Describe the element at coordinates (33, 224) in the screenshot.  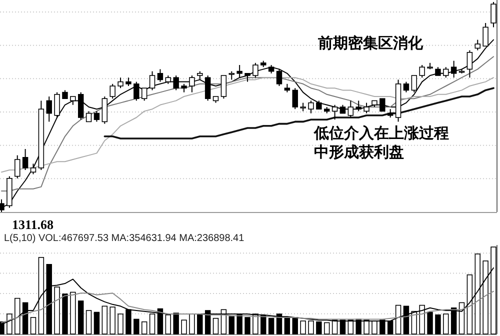
I see `text: 1311.68` at that location.